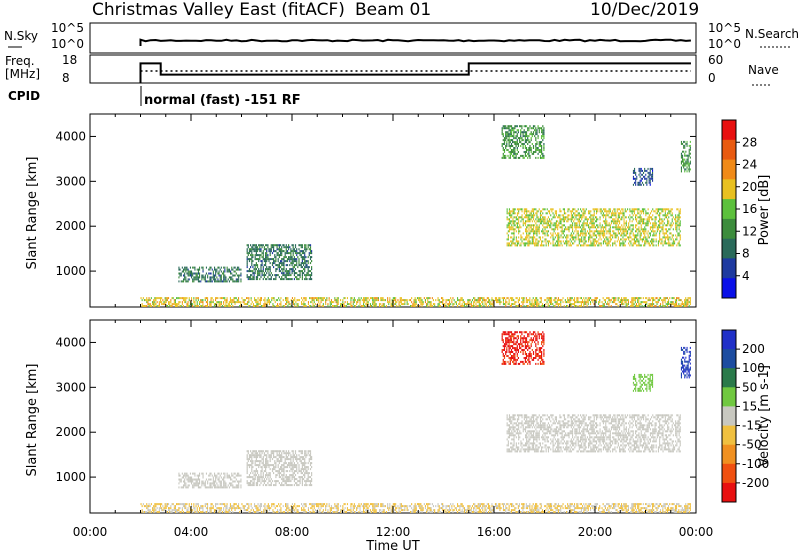 The image size is (800, 554). Describe the element at coordinates (24, 96) in the screenshot. I see `cpid-label: CPID` at that location.